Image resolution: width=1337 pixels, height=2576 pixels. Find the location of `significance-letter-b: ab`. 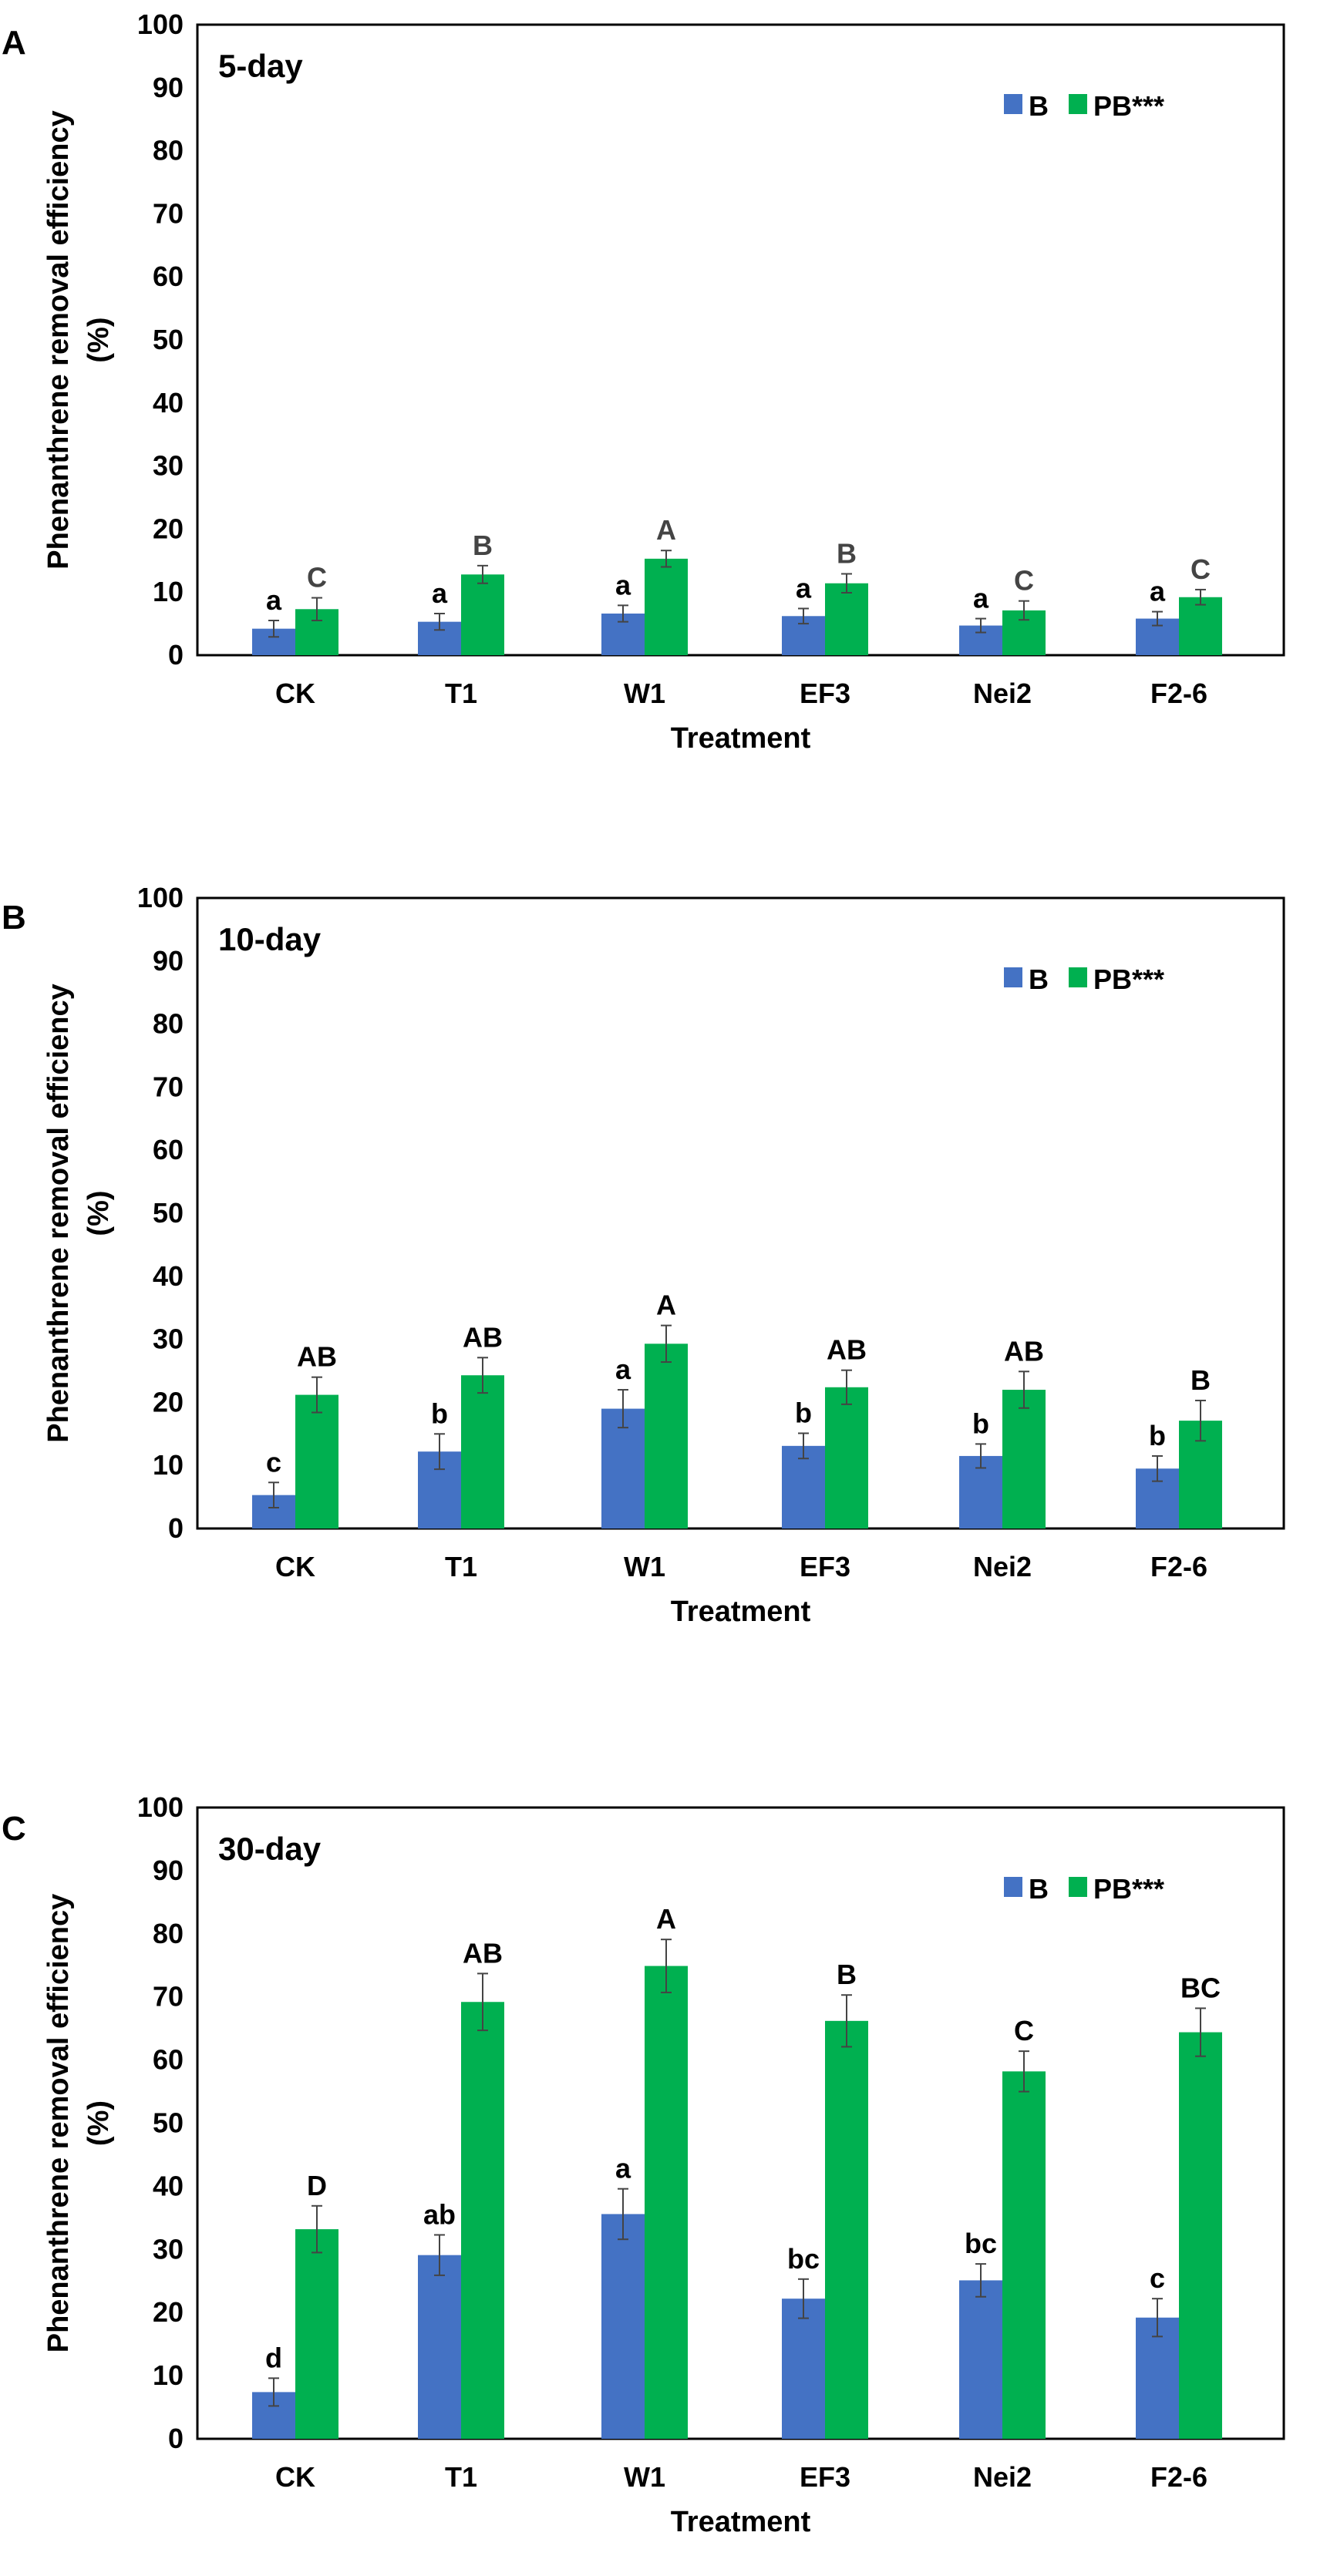

significance-letter-b: ab is located at coordinates (439, 2214).